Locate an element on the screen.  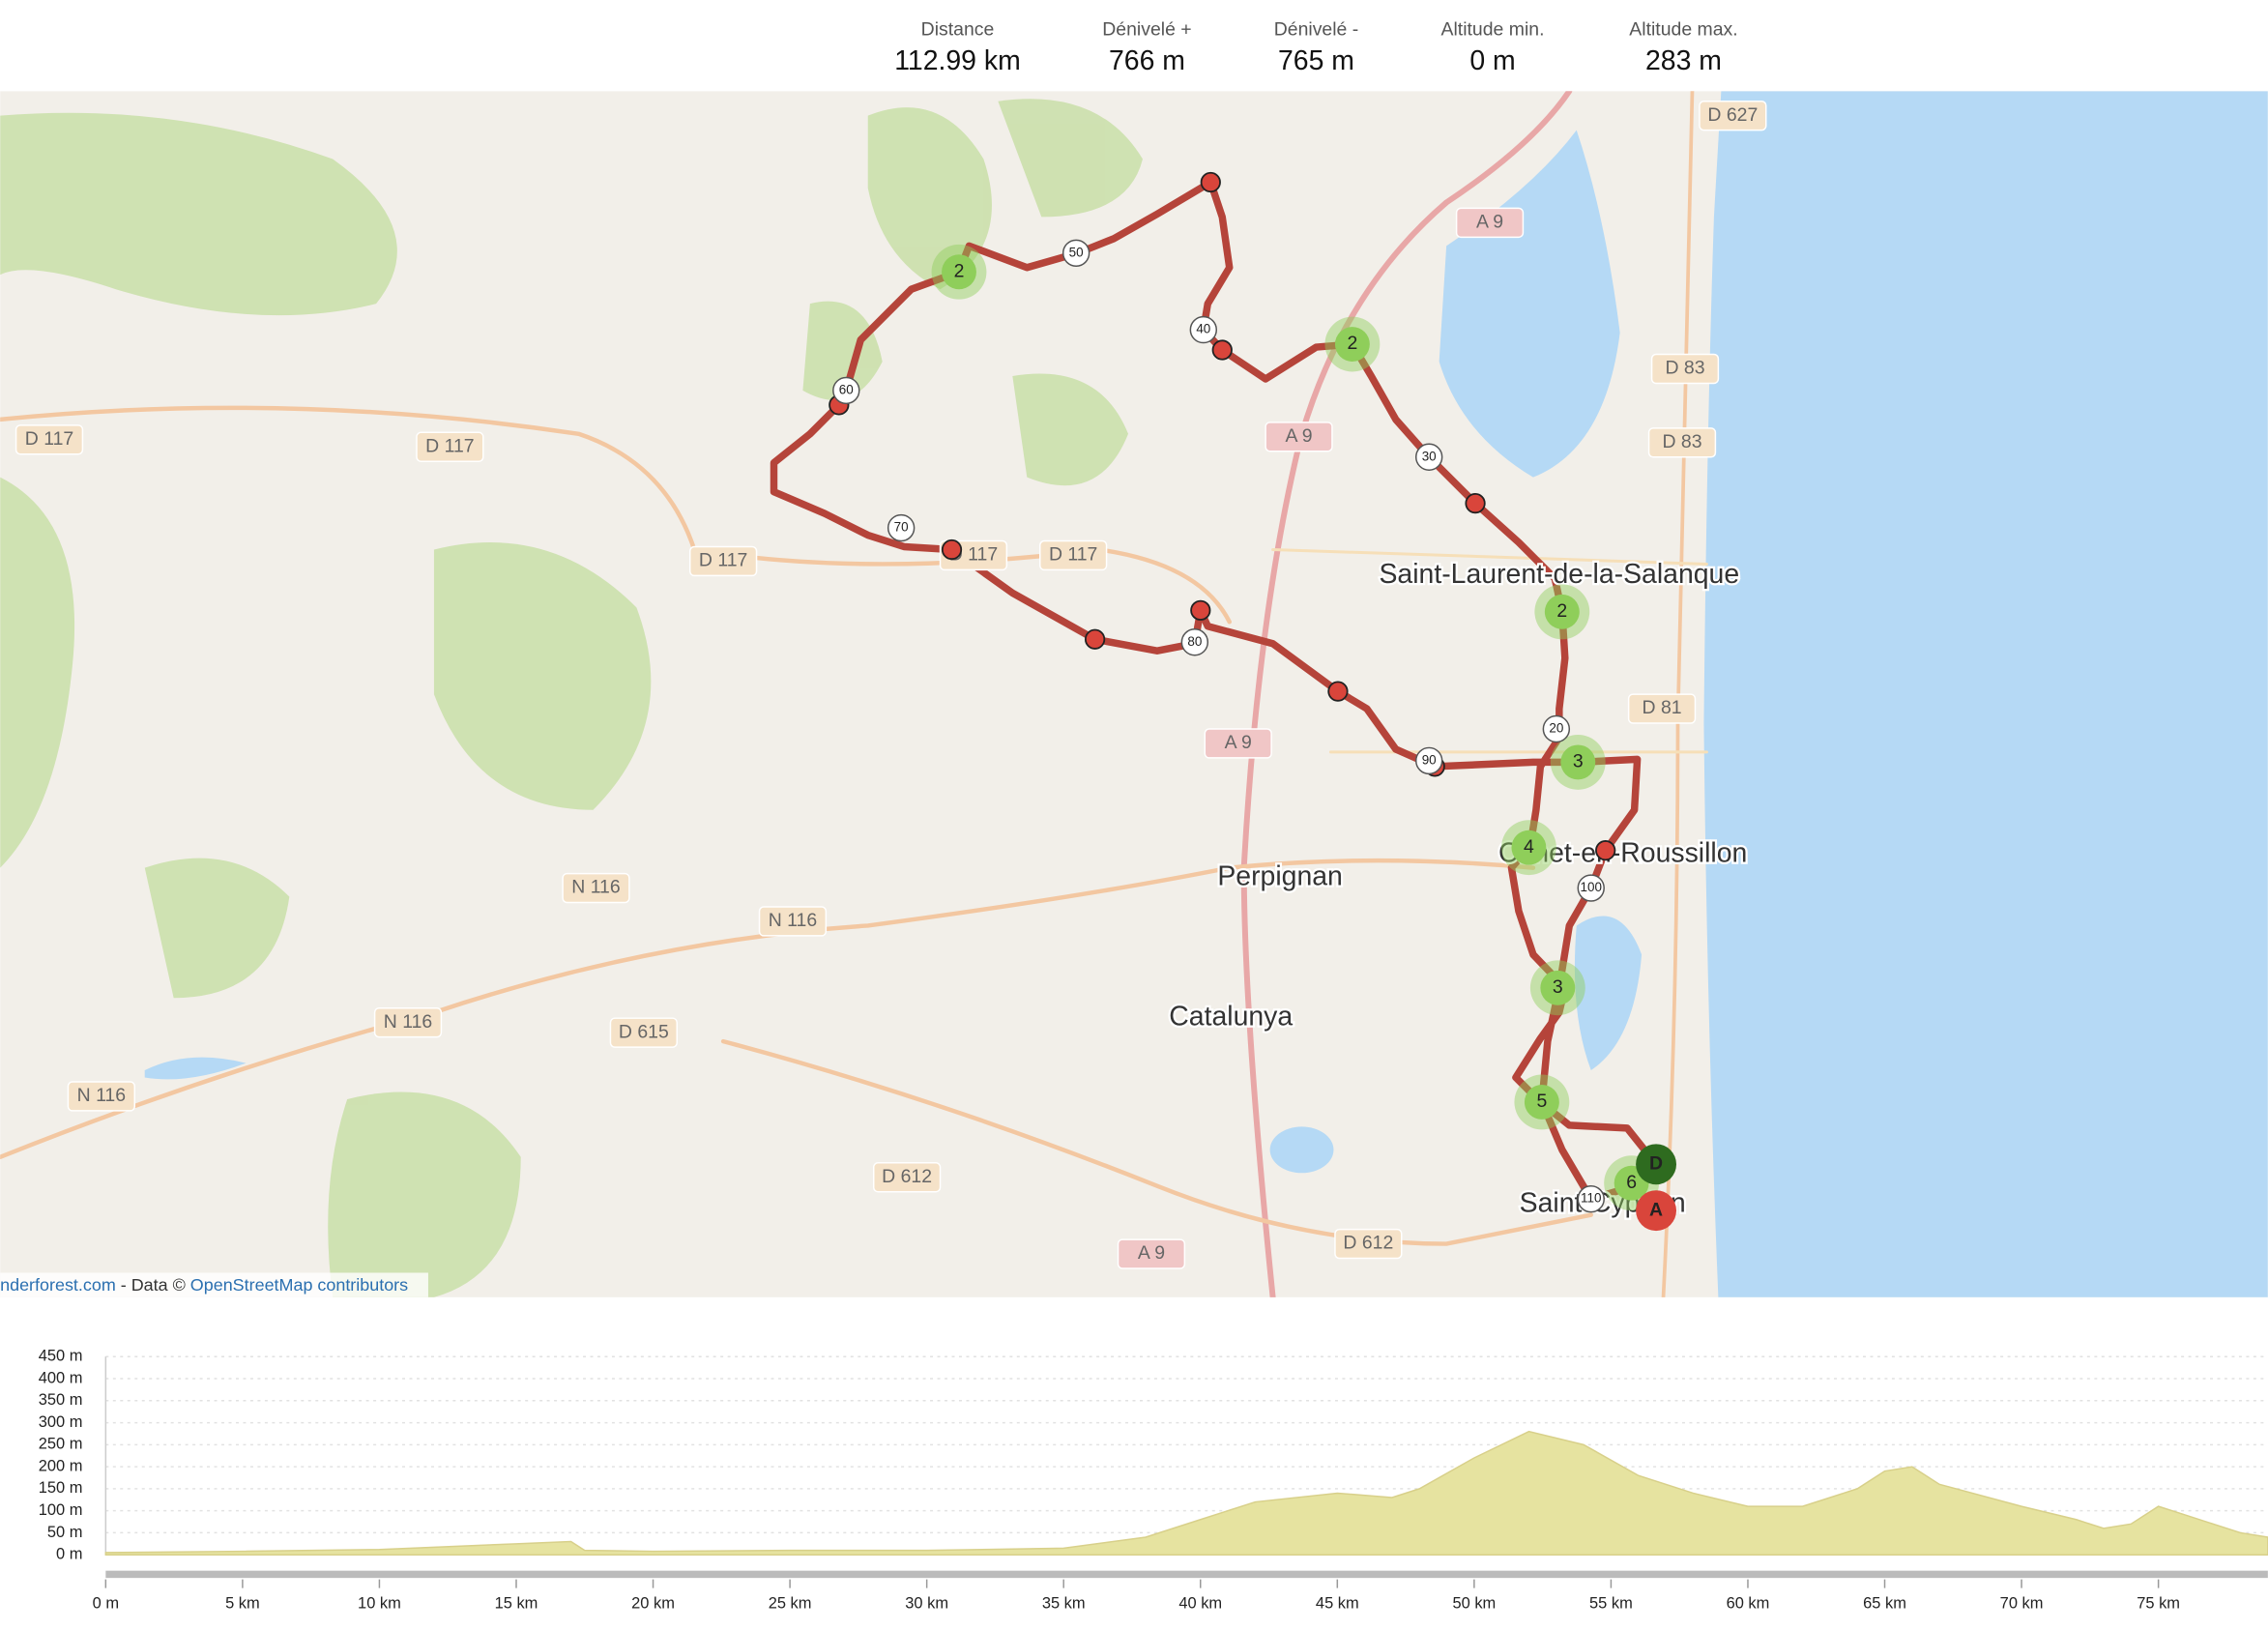
km-label: 50 is located at coordinates (1076, 252).